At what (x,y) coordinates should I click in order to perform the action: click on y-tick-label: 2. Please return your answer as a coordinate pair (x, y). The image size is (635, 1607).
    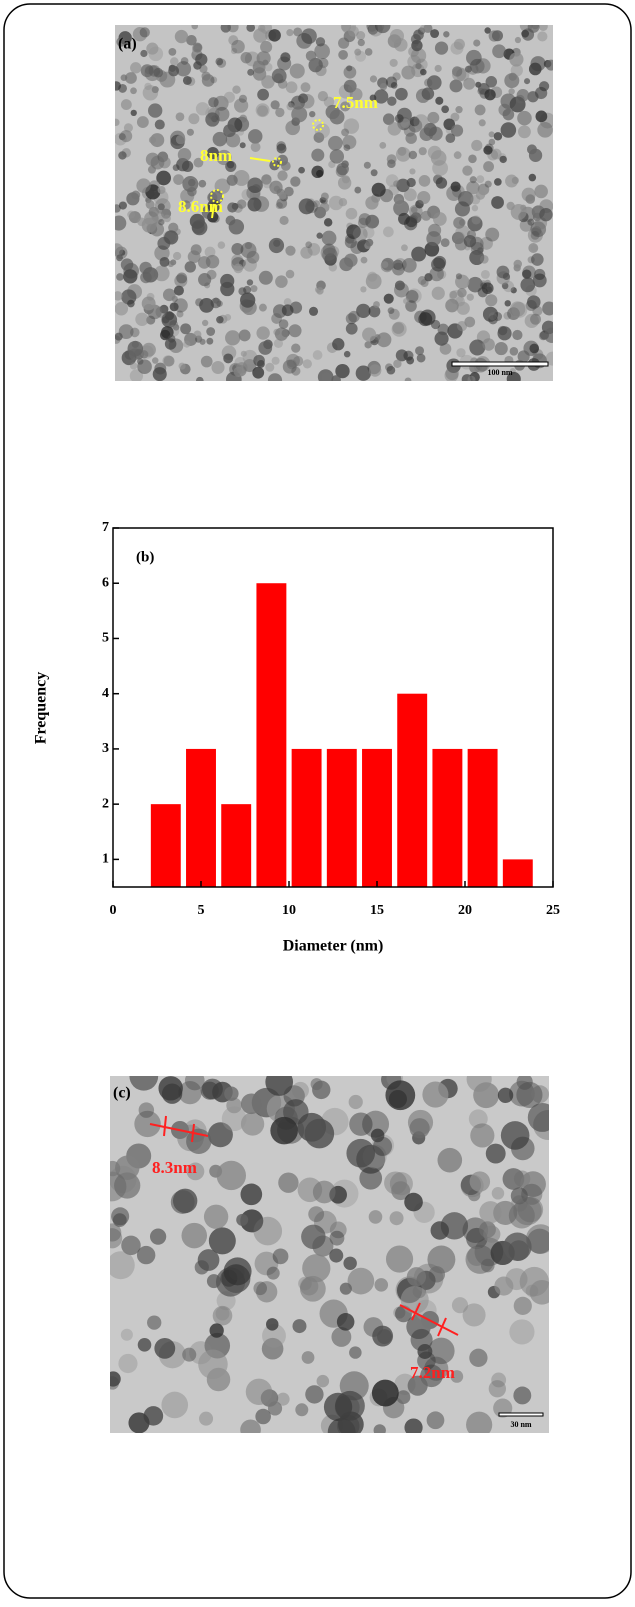
    Looking at the image, I should click on (105, 803).